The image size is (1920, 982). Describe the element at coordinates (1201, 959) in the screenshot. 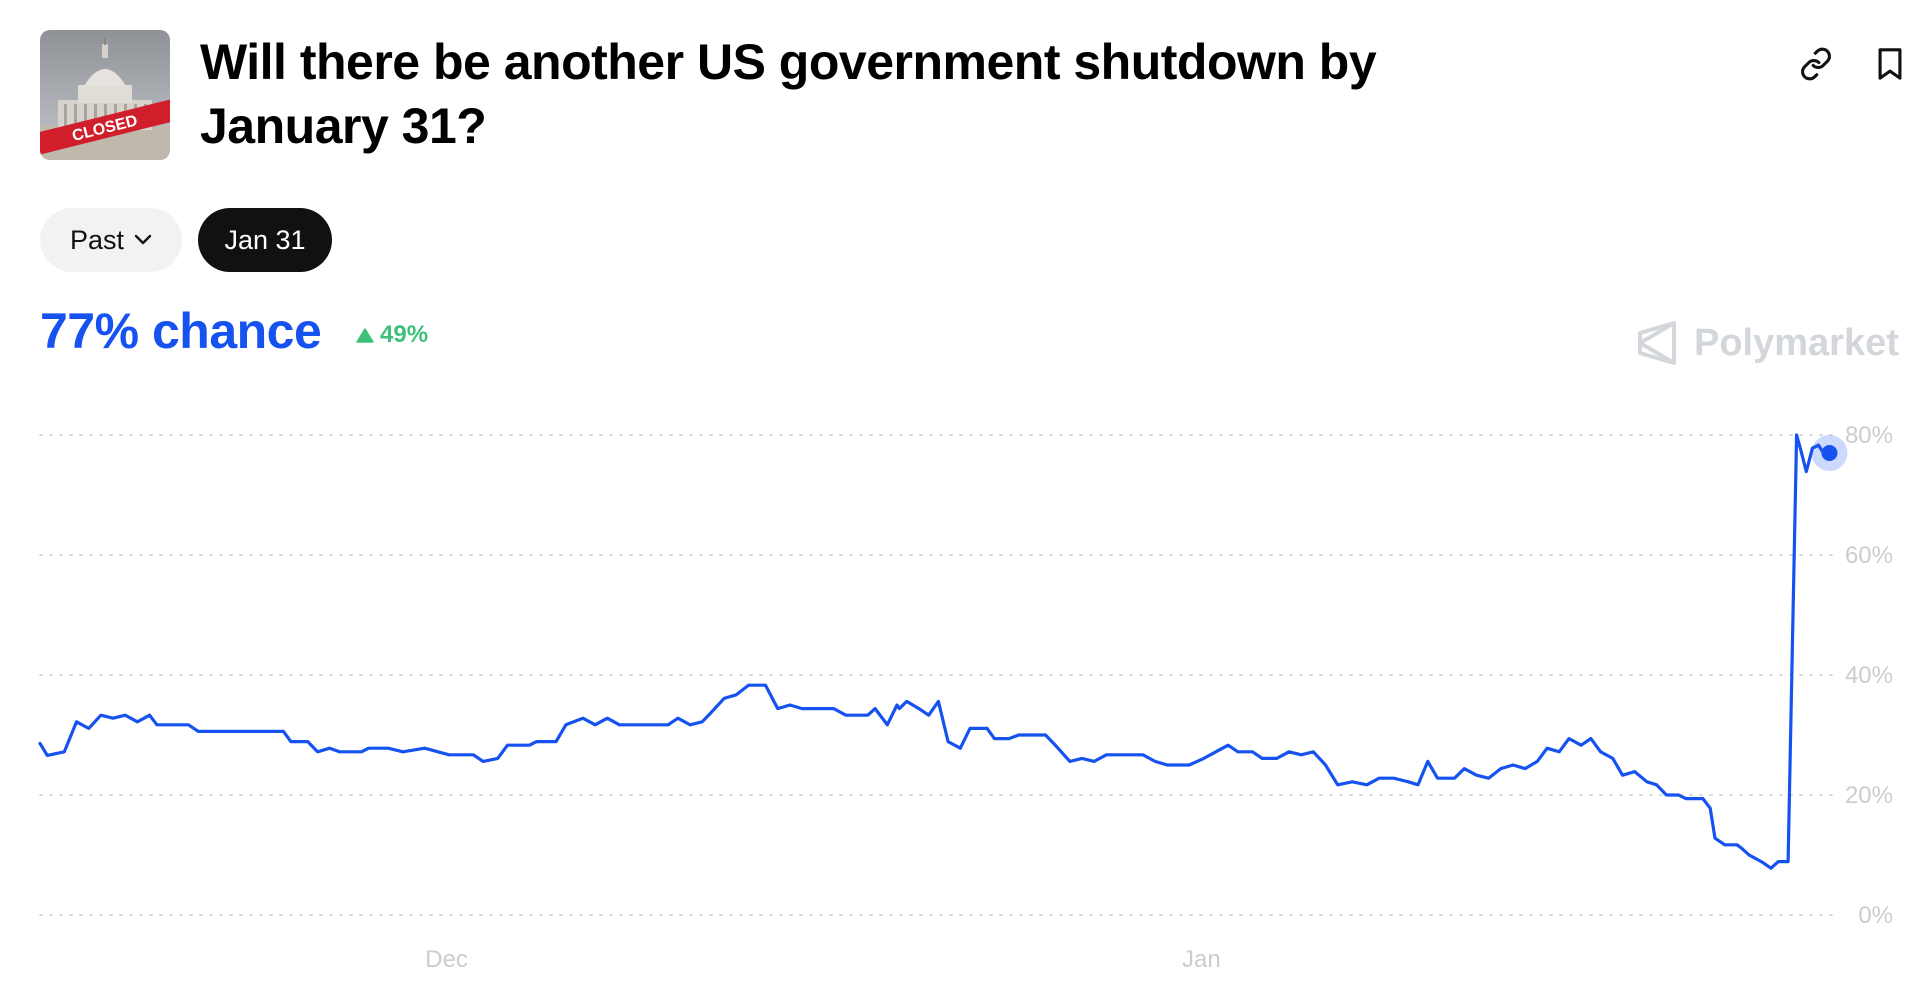

I see `x-tick-label: Jan` at that location.